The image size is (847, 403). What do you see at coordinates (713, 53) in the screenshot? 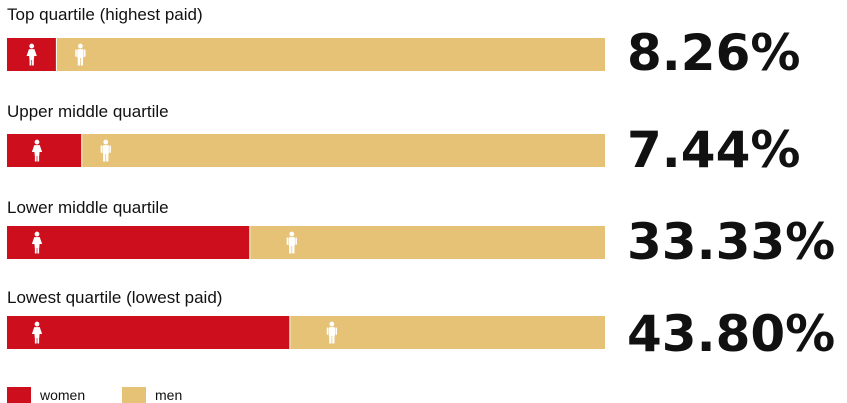
I see `percentage-label: 8.26%` at bounding box center [713, 53].